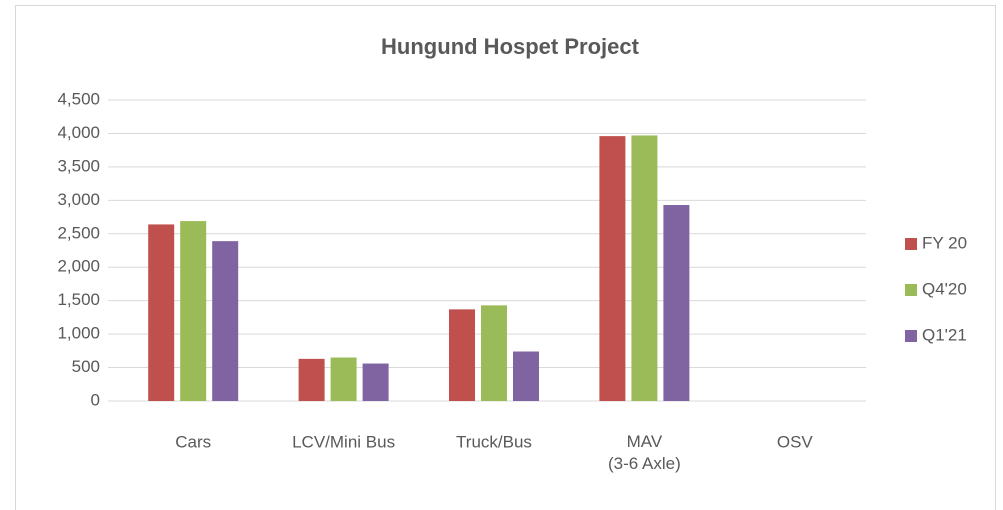  Describe the element at coordinates (78, 199) in the screenshot. I see `y-tick-label: 3,000` at that location.